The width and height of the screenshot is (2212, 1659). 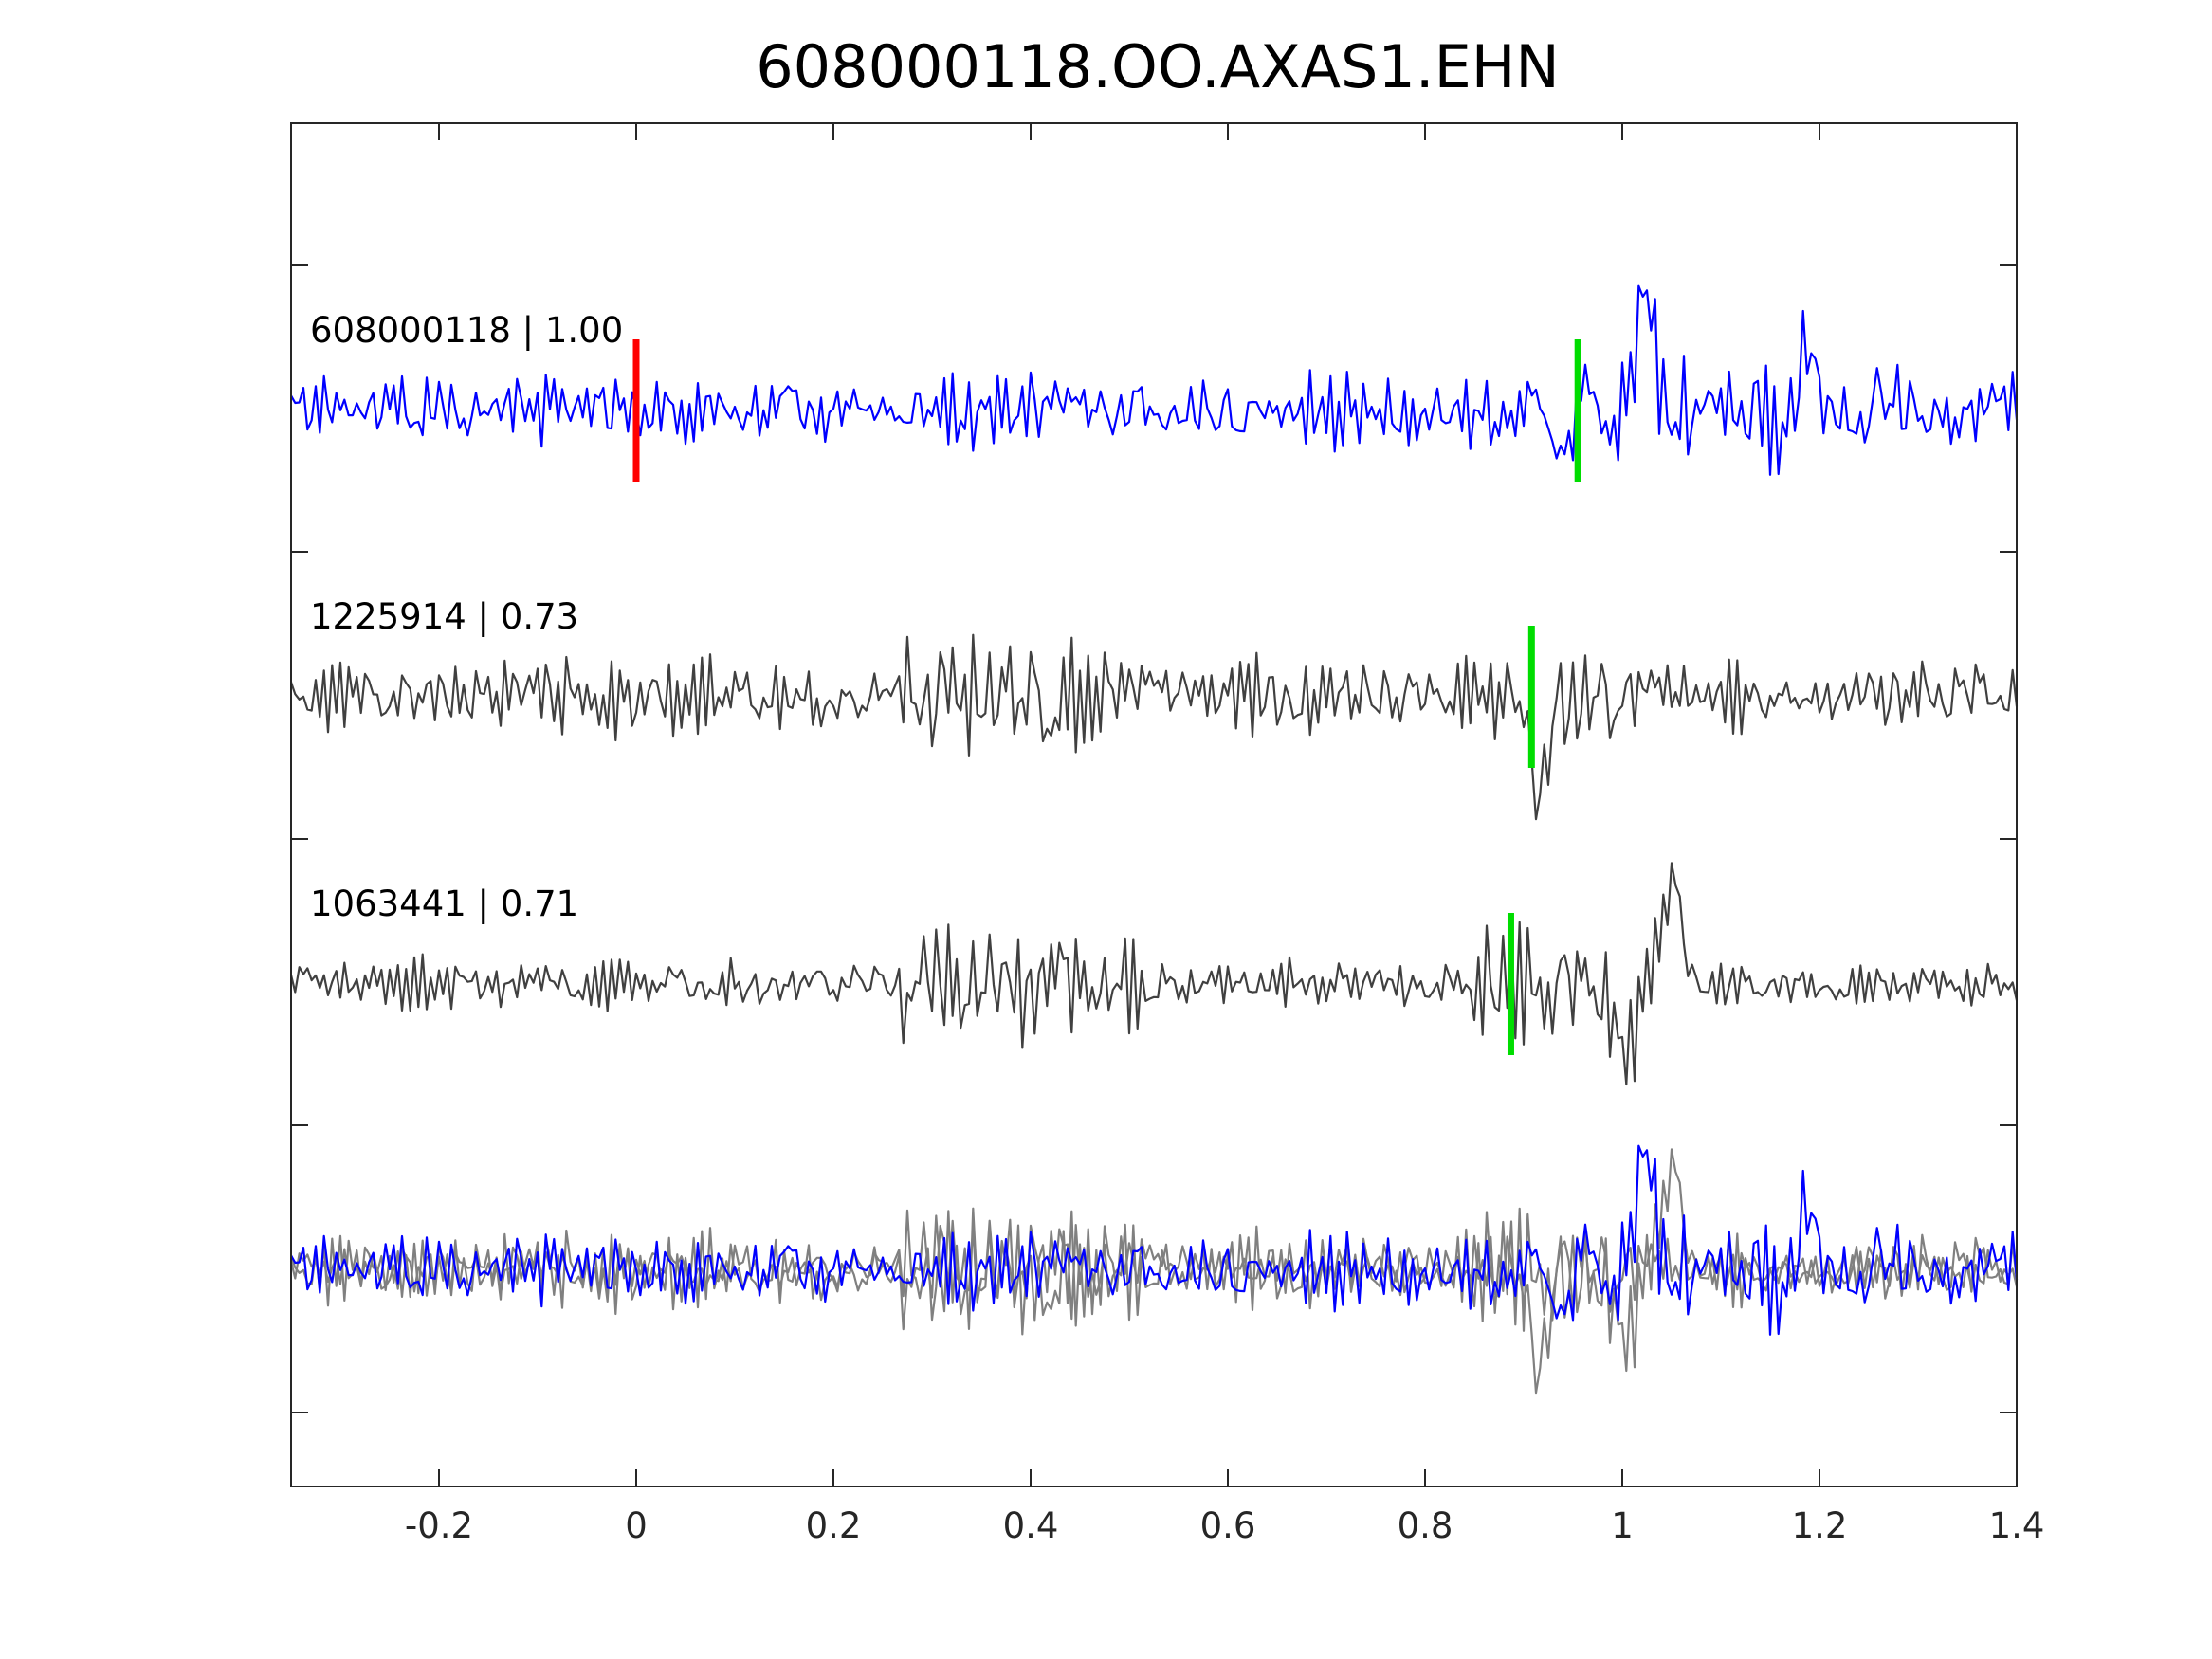 What do you see at coordinates (1425, 1525) in the screenshot?
I see `x-tick-label-6: 0.8` at bounding box center [1425, 1525].